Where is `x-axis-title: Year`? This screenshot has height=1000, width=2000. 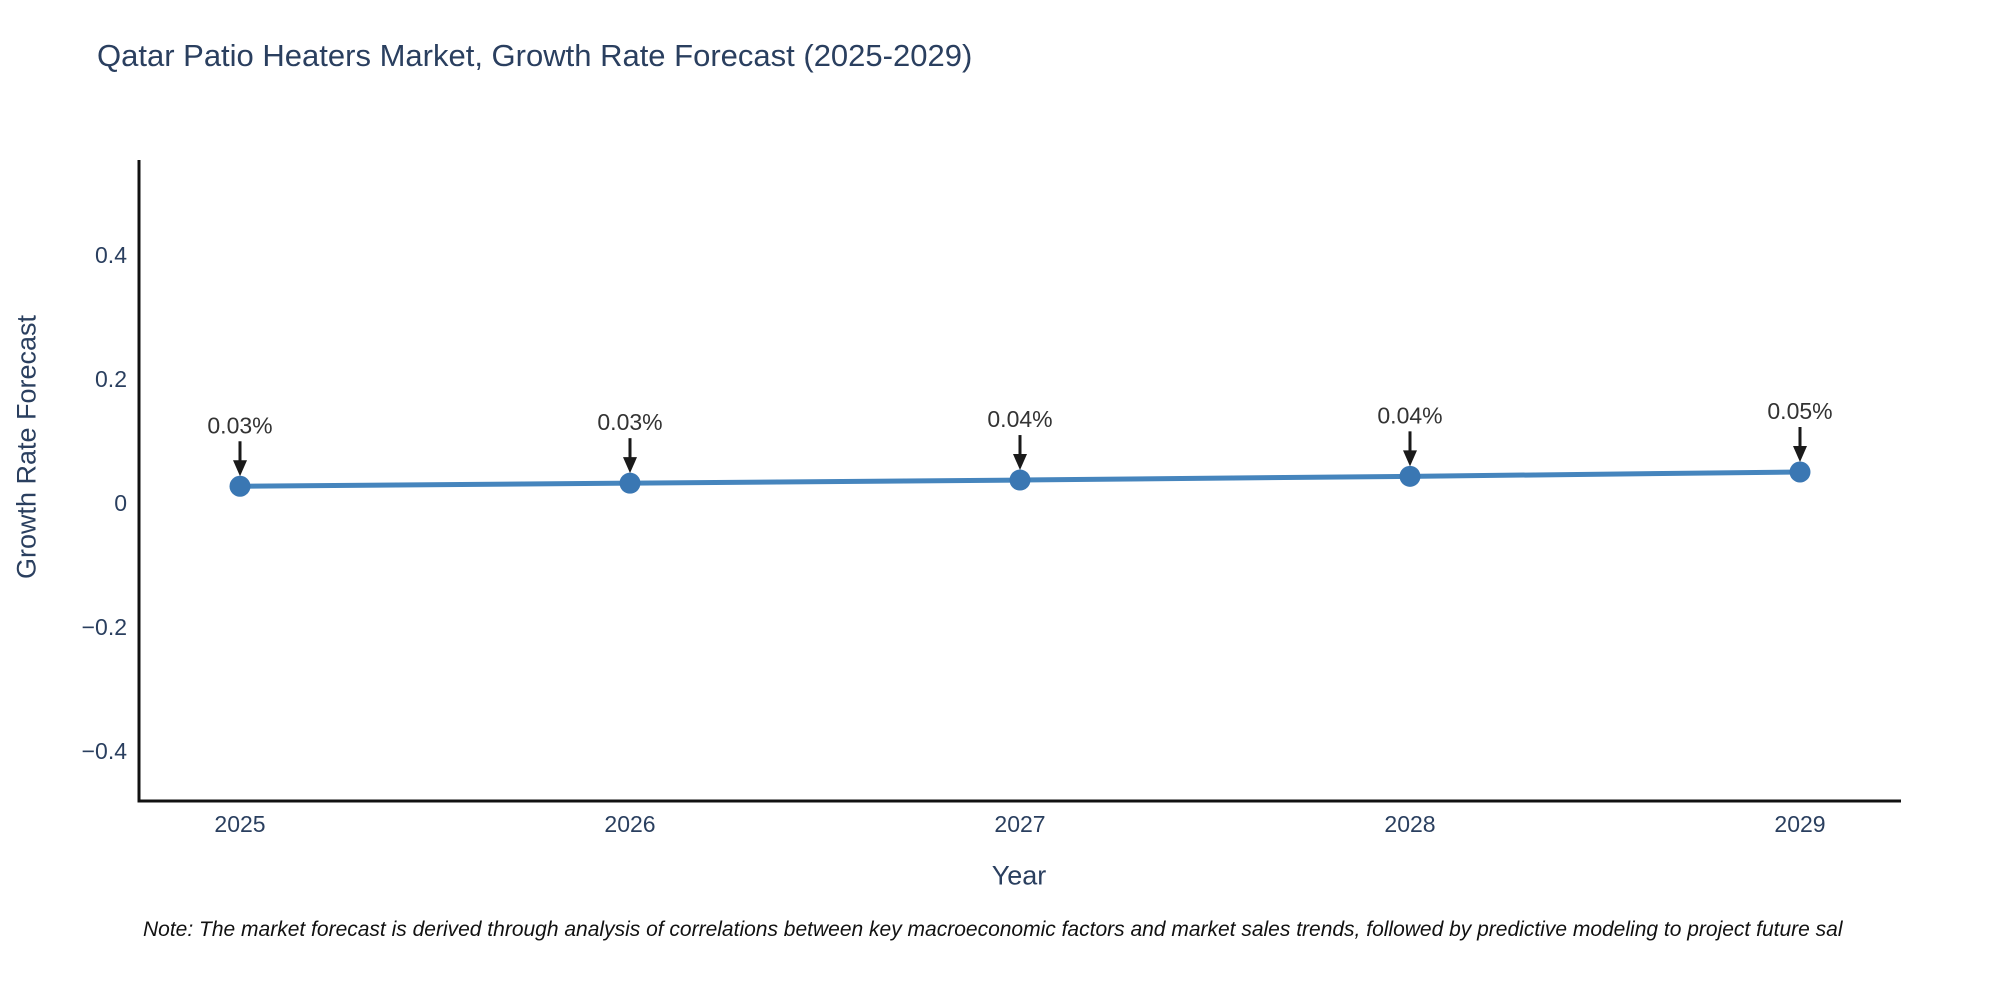
x-axis-title: Year is located at coordinates (1019, 875).